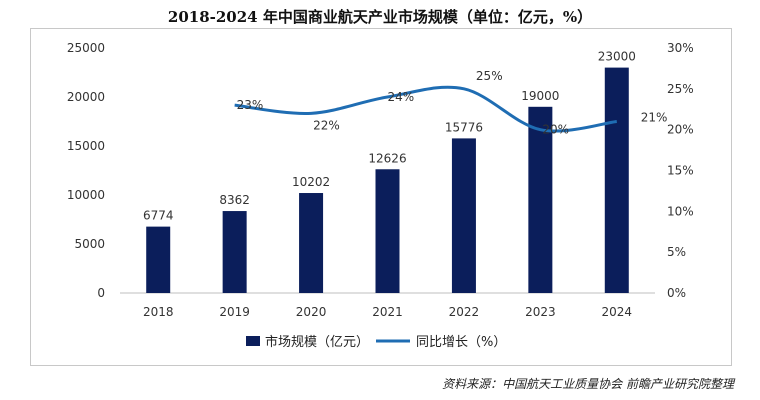 The image size is (760, 400). Describe the element at coordinates (387, 312) in the screenshot. I see `x-tick-label: 2021` at that location.